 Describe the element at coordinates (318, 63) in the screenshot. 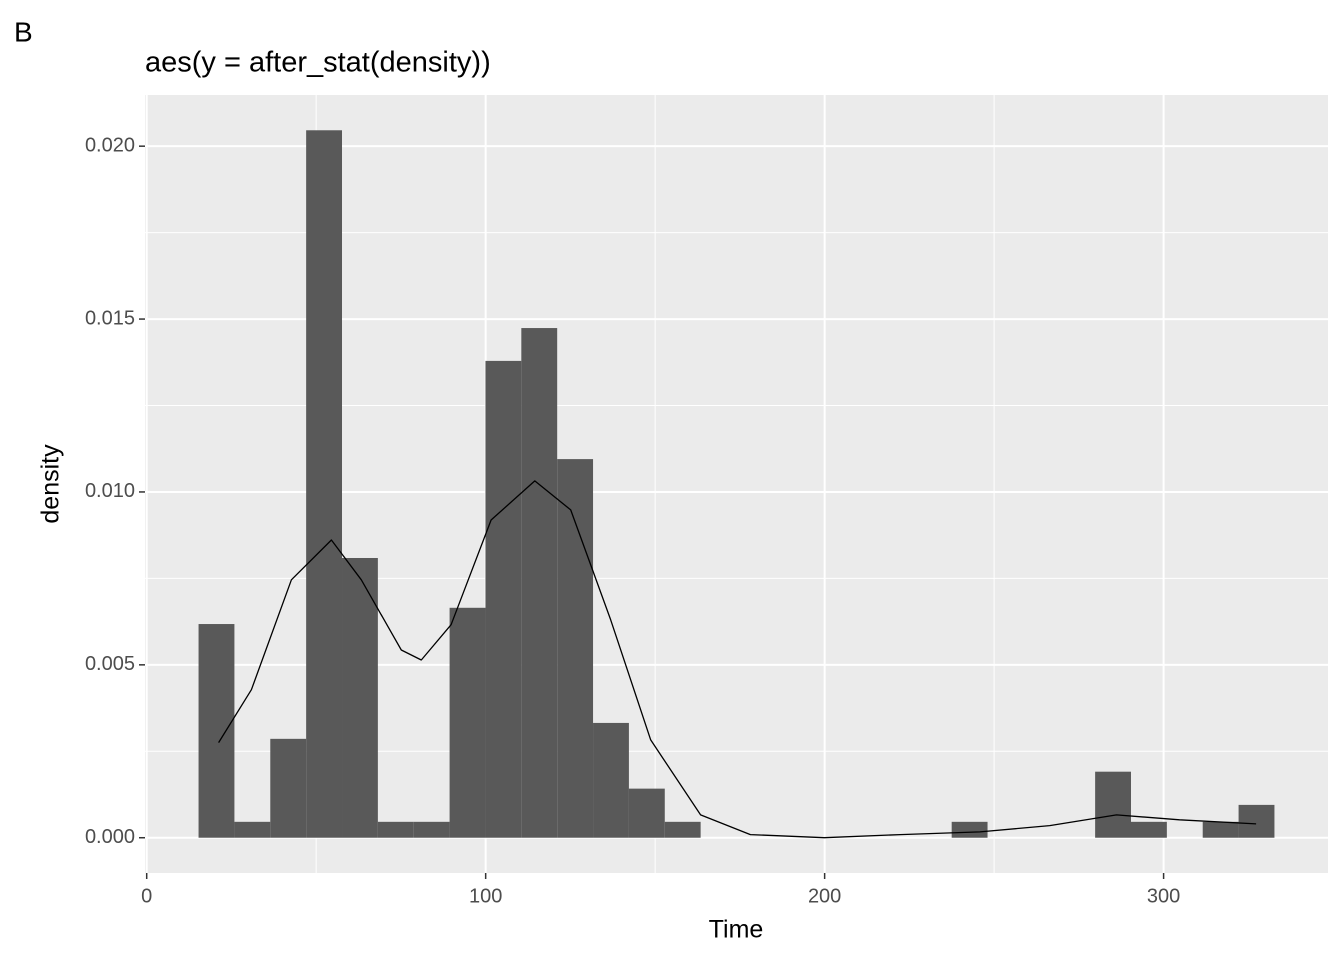

I see `chart-title: aes(y = after_stat(density))` at that location.